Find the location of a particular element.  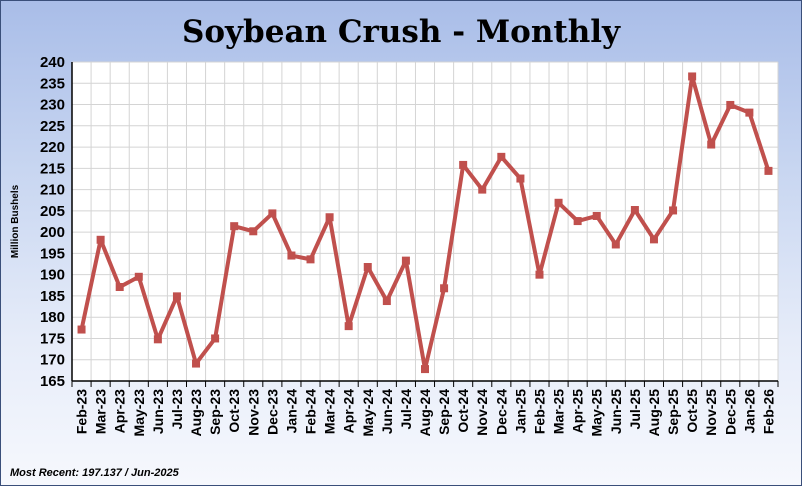

x-tick-label: Nov-23 is located at coordinates (253, 412).